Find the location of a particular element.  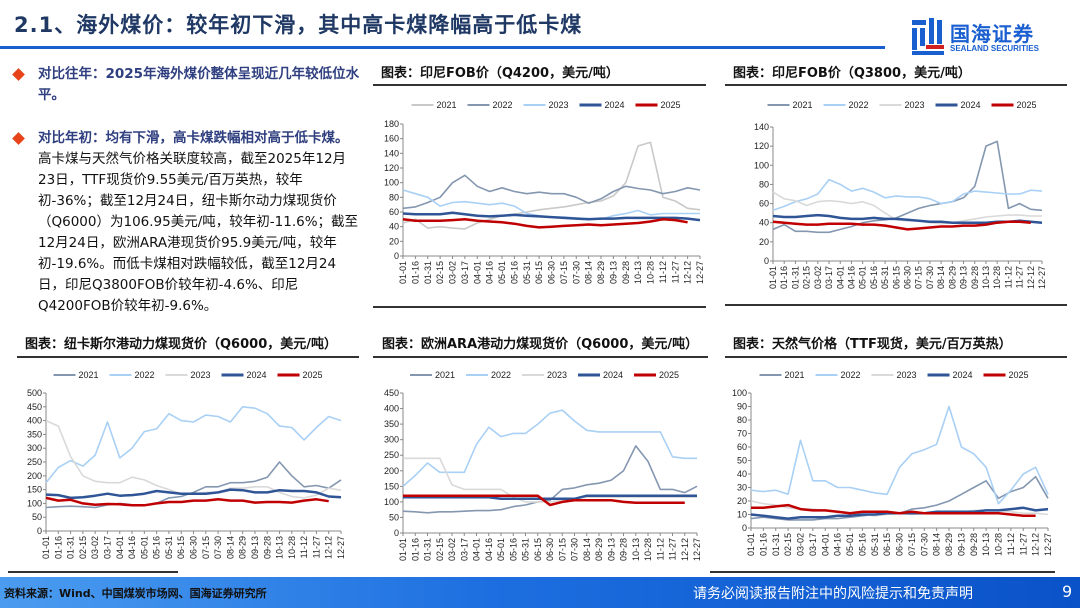

x-tick-label: 12-12 is located at coordinates (688, 272).